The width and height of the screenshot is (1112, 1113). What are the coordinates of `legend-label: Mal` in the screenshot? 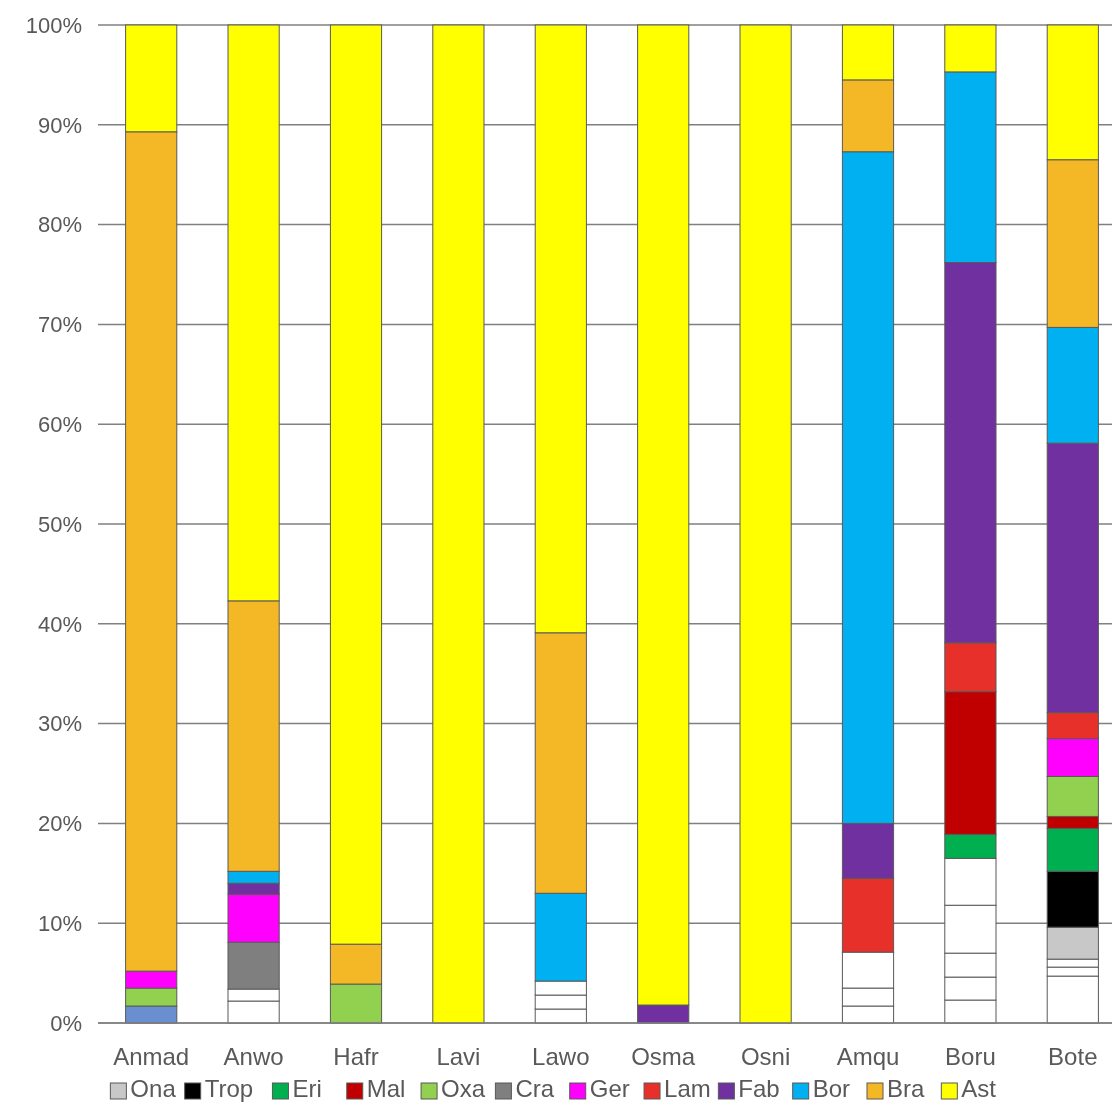 It's located at (386, 1088).